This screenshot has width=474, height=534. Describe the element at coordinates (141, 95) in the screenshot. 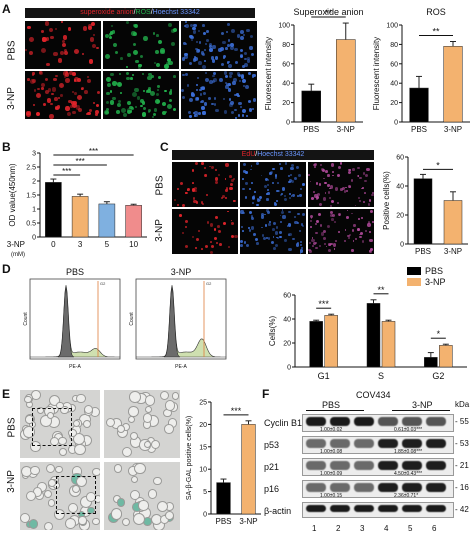

I see `micrograph-tile` at that location.